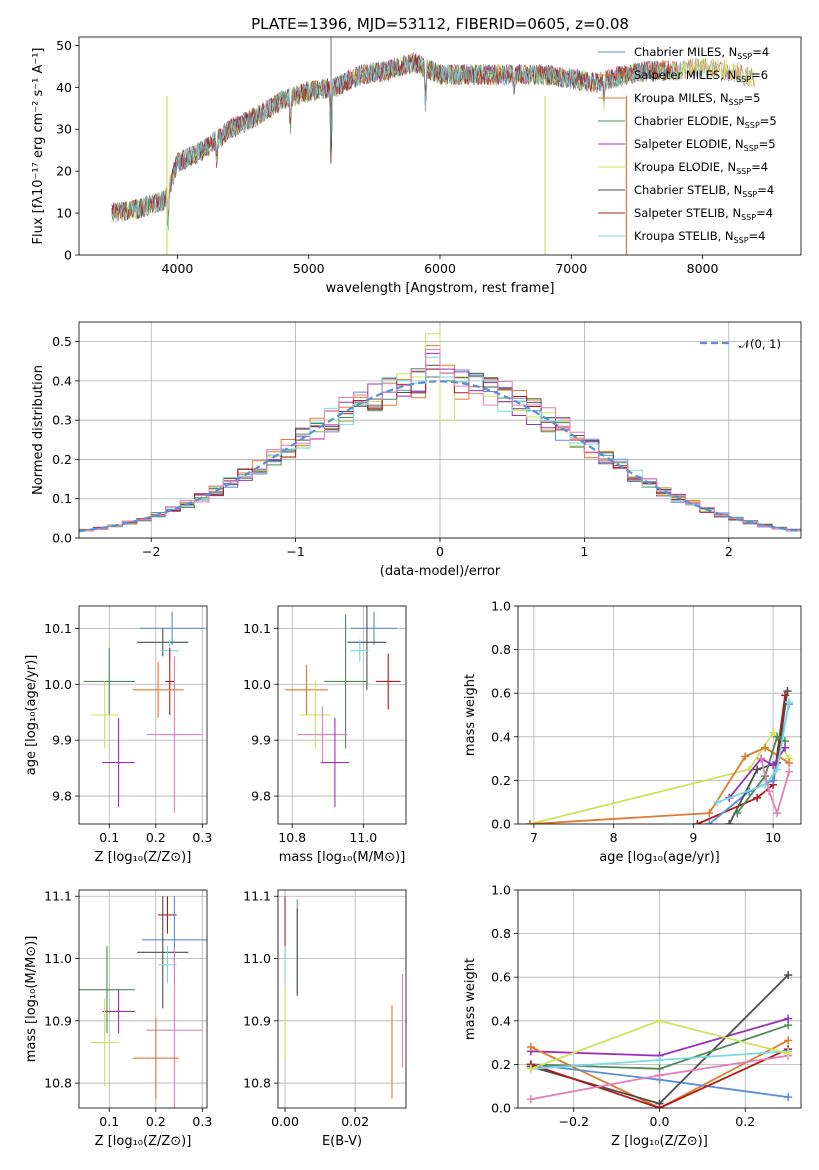  I want to click on x-axis-label: E(B-V), so click(342, 1141).